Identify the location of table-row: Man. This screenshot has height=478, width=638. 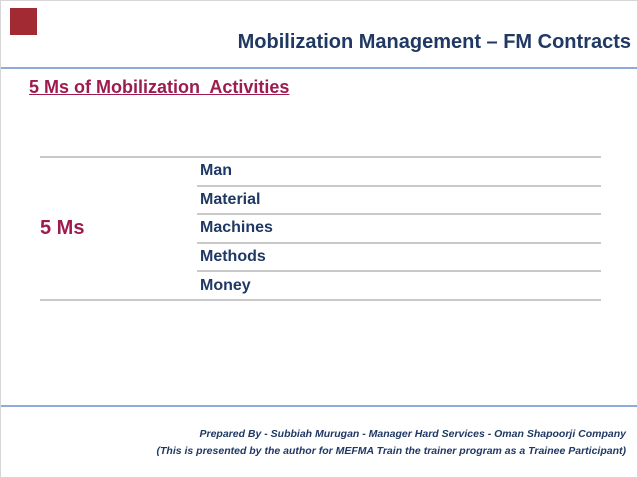
(399, 172).